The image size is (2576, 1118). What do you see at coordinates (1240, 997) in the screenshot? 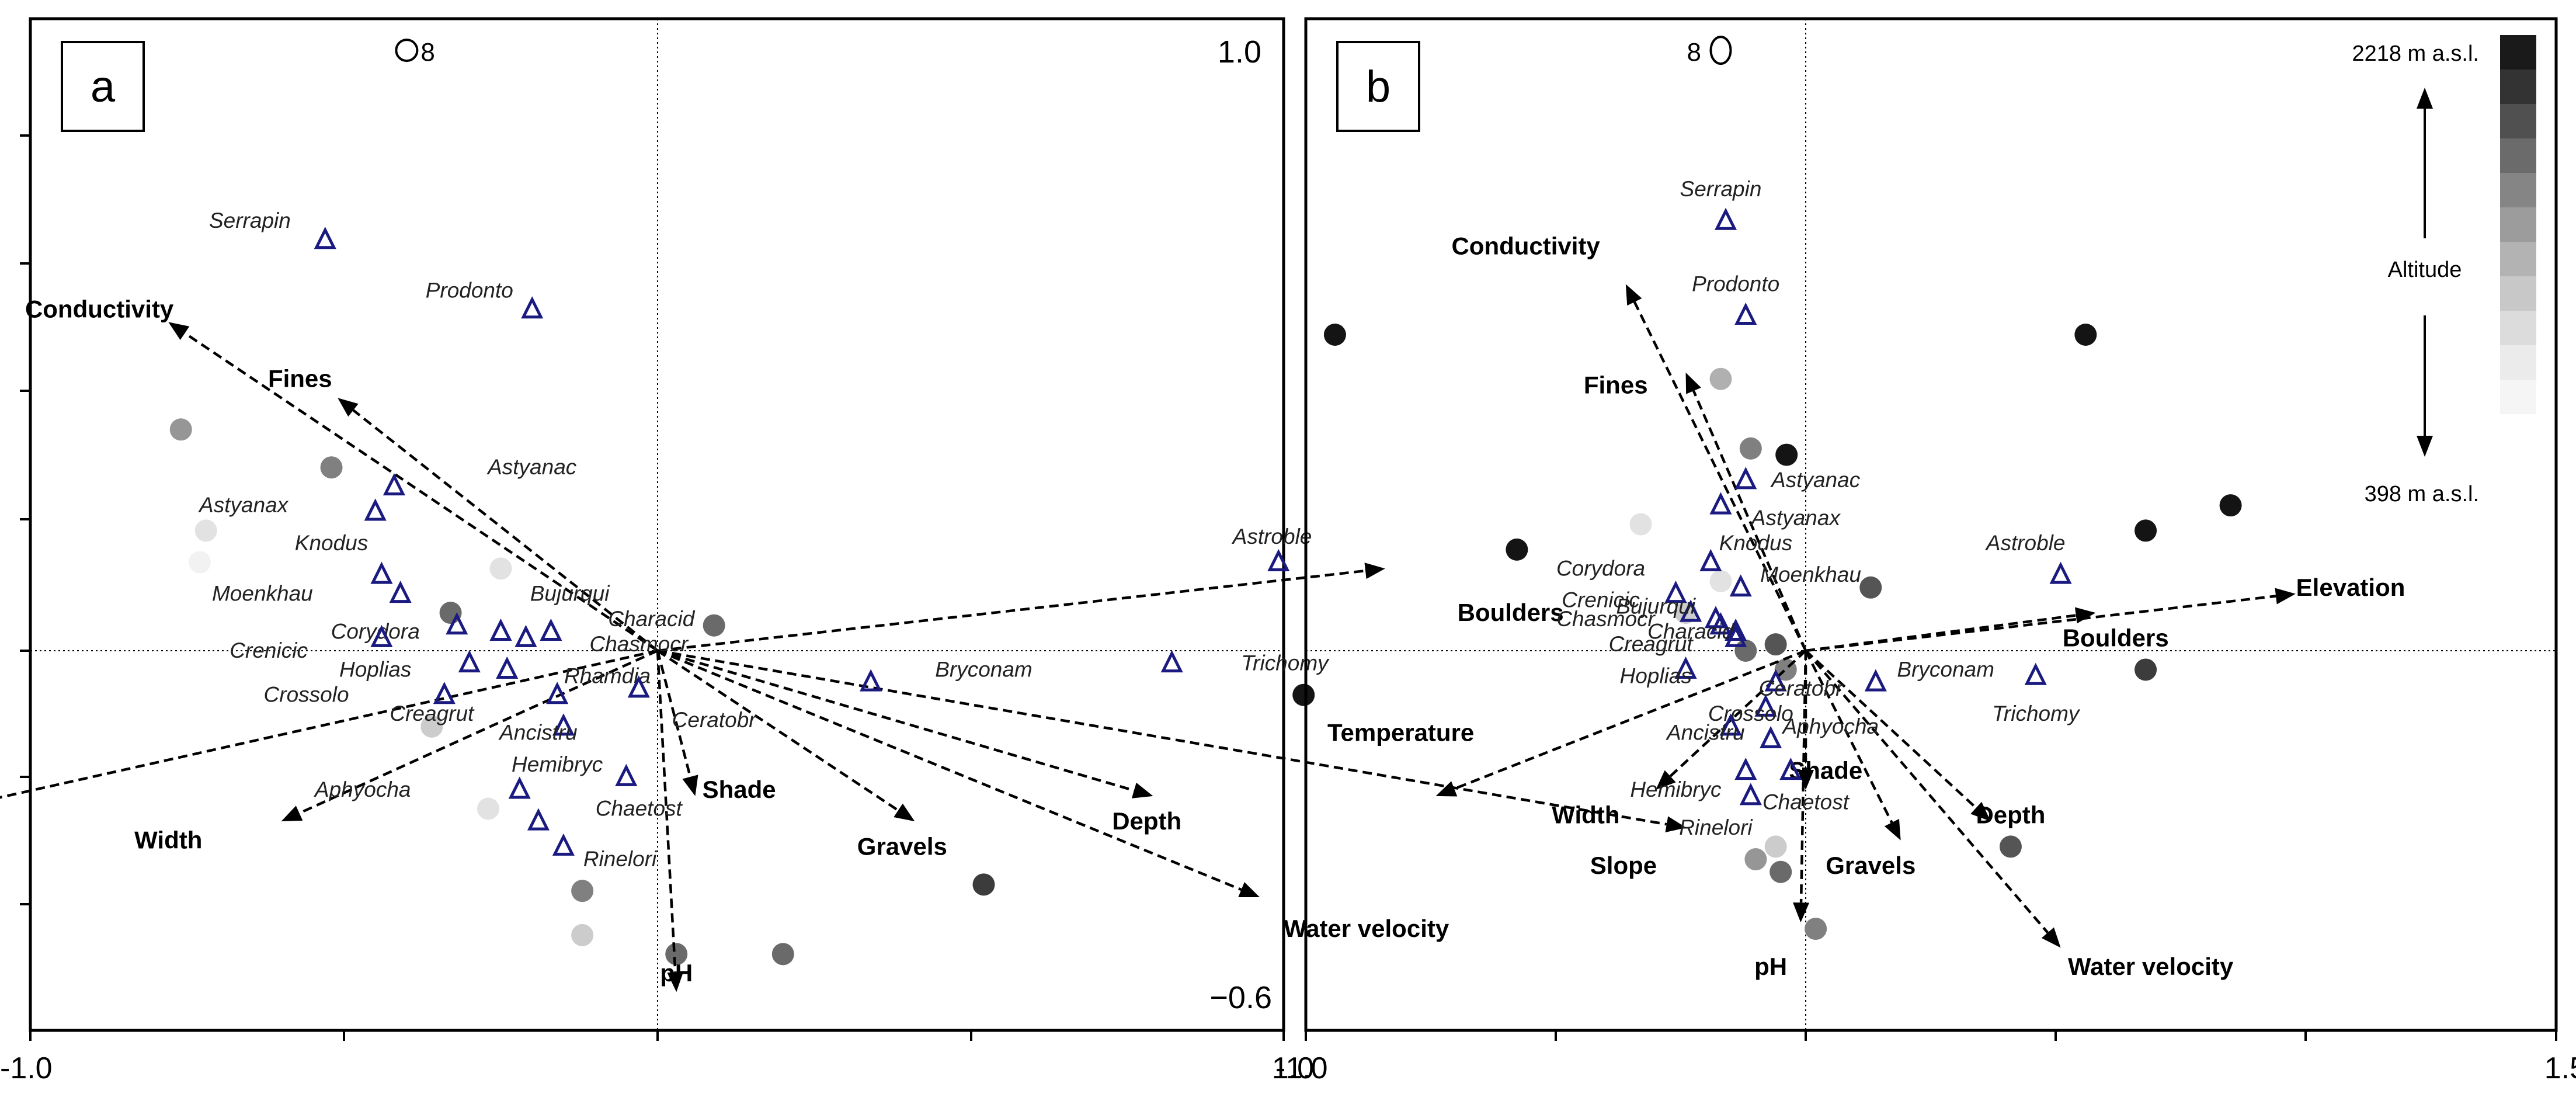
I see `y-axis-bottom-label: −0.6` at bounding box center [1240, 997].